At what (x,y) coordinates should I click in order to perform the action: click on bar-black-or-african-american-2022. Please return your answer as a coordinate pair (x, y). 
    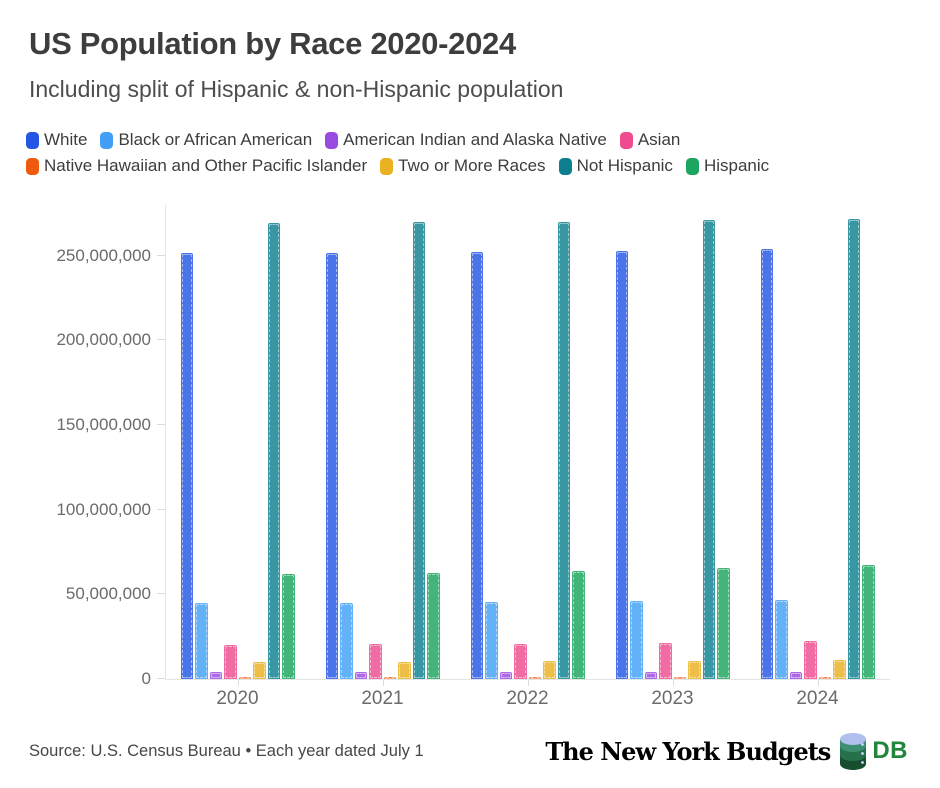
    Looking at the image, I should click on (491, 640).